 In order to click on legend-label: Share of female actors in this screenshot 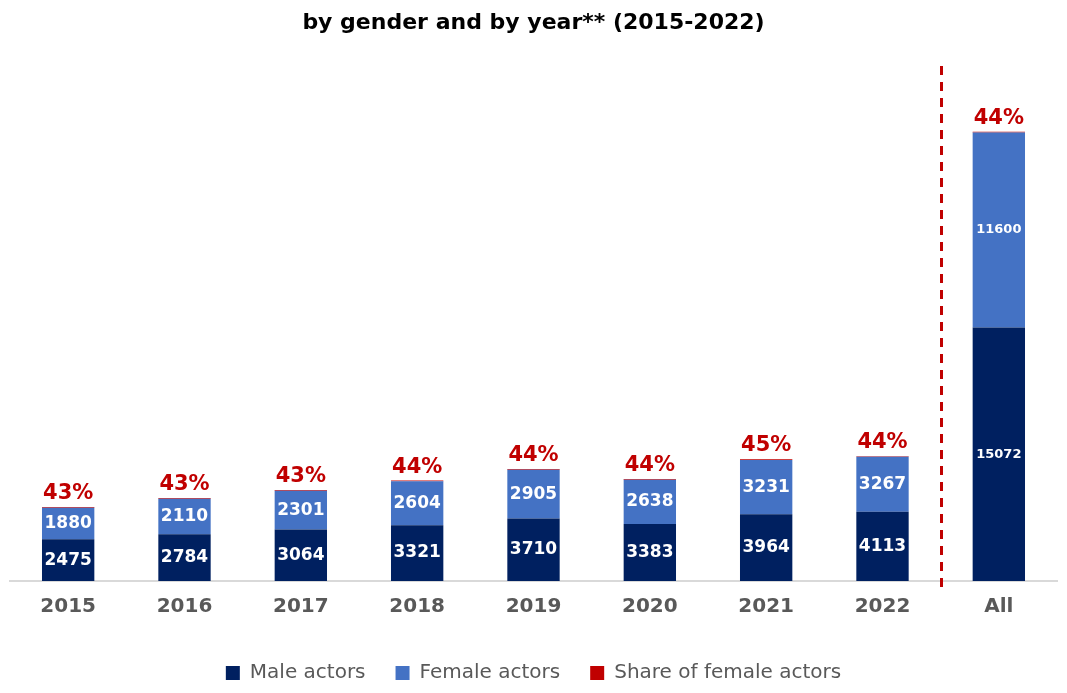, I will do `click(728, 671)`.